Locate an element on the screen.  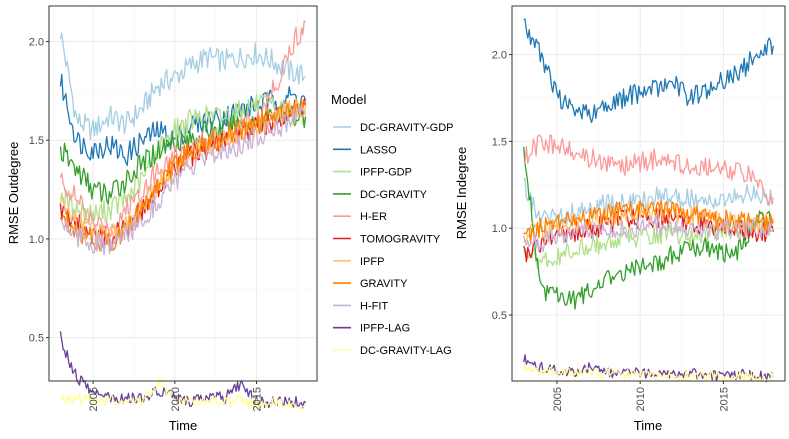
legend-item: DC-GRAVITY-GDP is located at coordinates (393, 128).